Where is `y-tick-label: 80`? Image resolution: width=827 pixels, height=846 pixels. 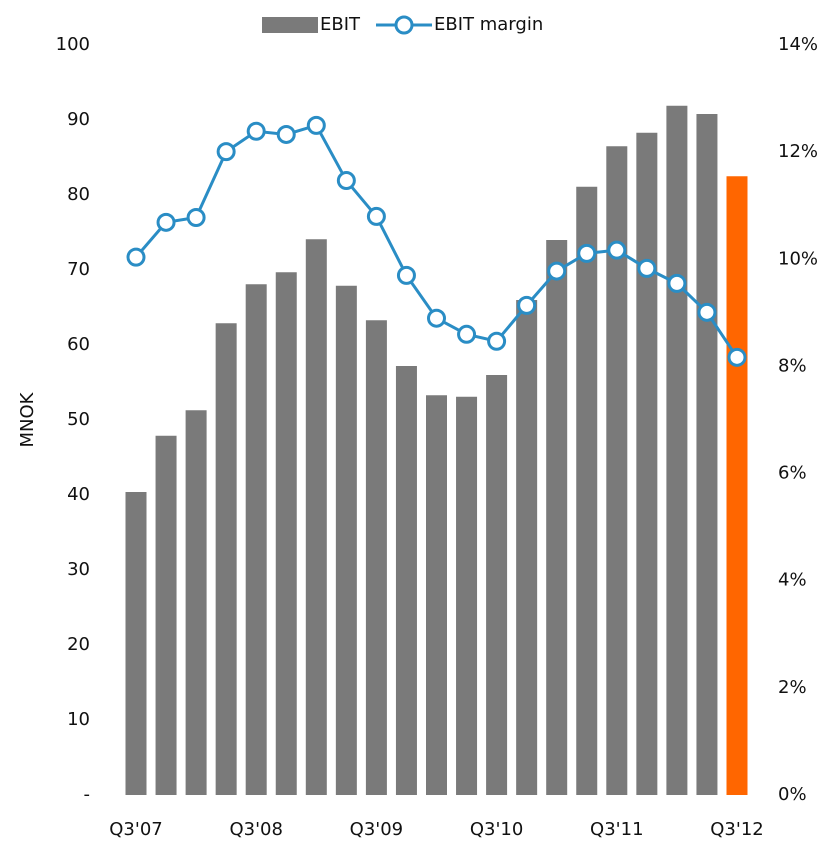
y-tick-label: 80 is located at coordinates (78, 194).